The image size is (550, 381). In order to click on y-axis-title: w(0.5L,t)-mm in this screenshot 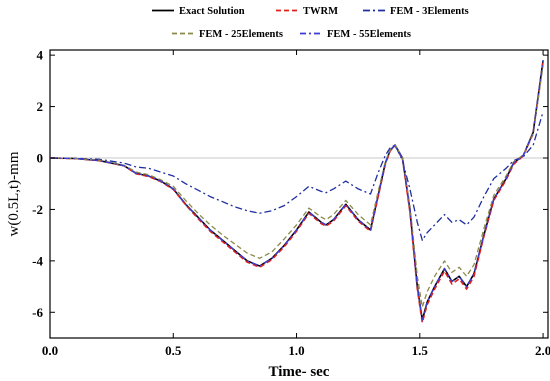, I will do `click(14, 193)`.